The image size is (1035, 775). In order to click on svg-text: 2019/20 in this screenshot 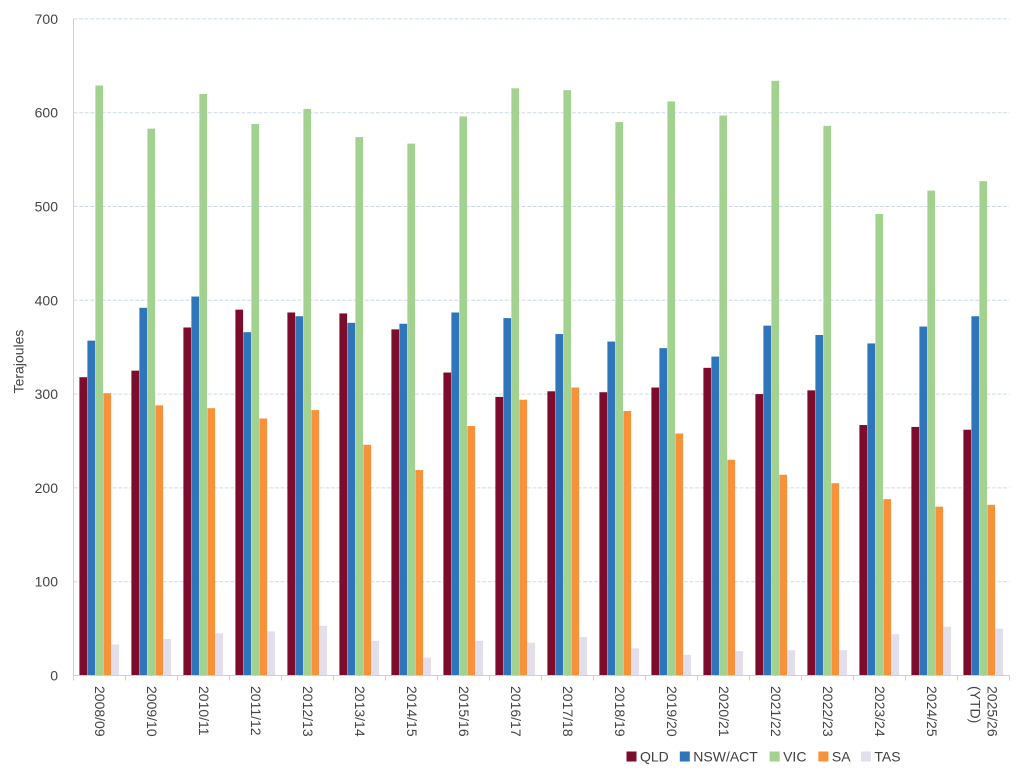, I will do `click(672, 711)`.